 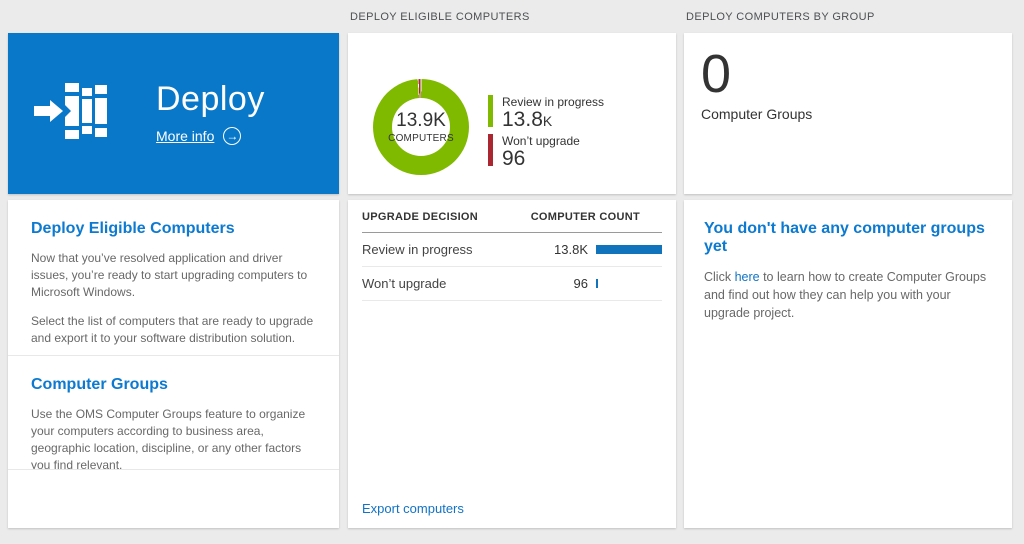 What do you see at coordinates (185, 135) in the screenshot?
I see `more-info-link: More info` at bounding box center [185, 135].